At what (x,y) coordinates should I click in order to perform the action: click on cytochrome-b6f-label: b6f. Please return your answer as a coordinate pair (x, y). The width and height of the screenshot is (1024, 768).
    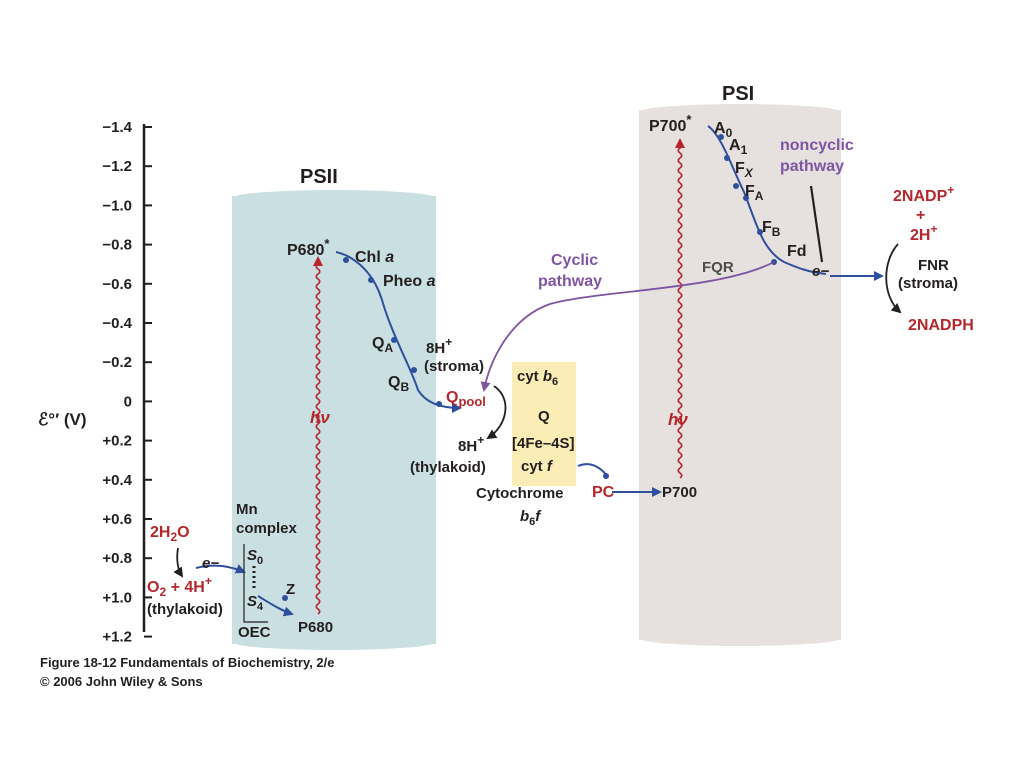
    Looking at the image, I should click on (531, 518).